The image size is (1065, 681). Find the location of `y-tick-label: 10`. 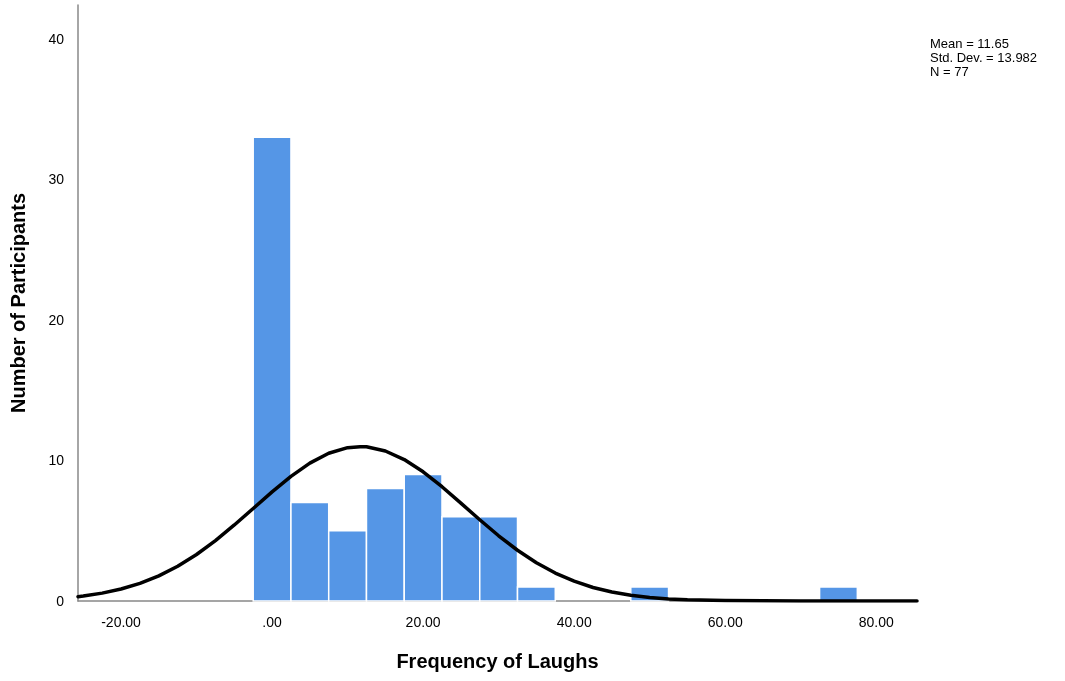

y-tick-label: 10 is located at coordinates (56, 460).